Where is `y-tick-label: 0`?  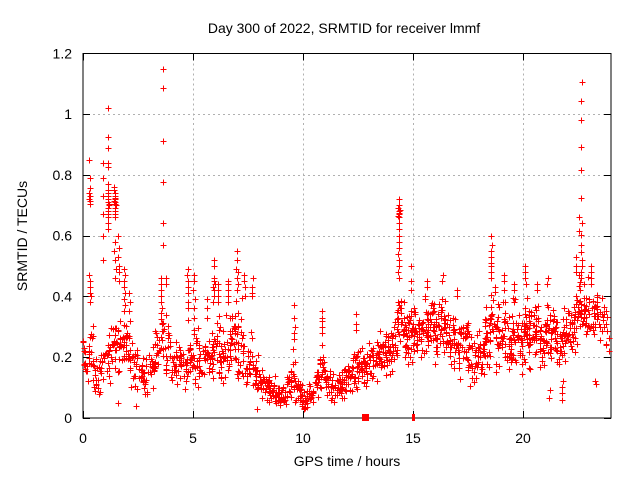 y-tick-label: 0 is located at coordinates (68, 418).